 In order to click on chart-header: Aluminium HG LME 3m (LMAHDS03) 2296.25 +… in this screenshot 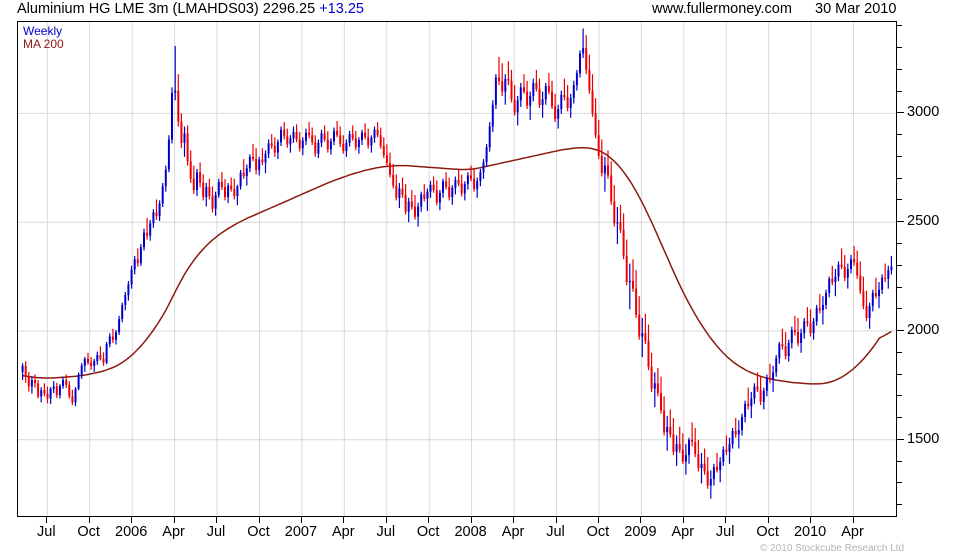, I will do `click(490, 10)`.